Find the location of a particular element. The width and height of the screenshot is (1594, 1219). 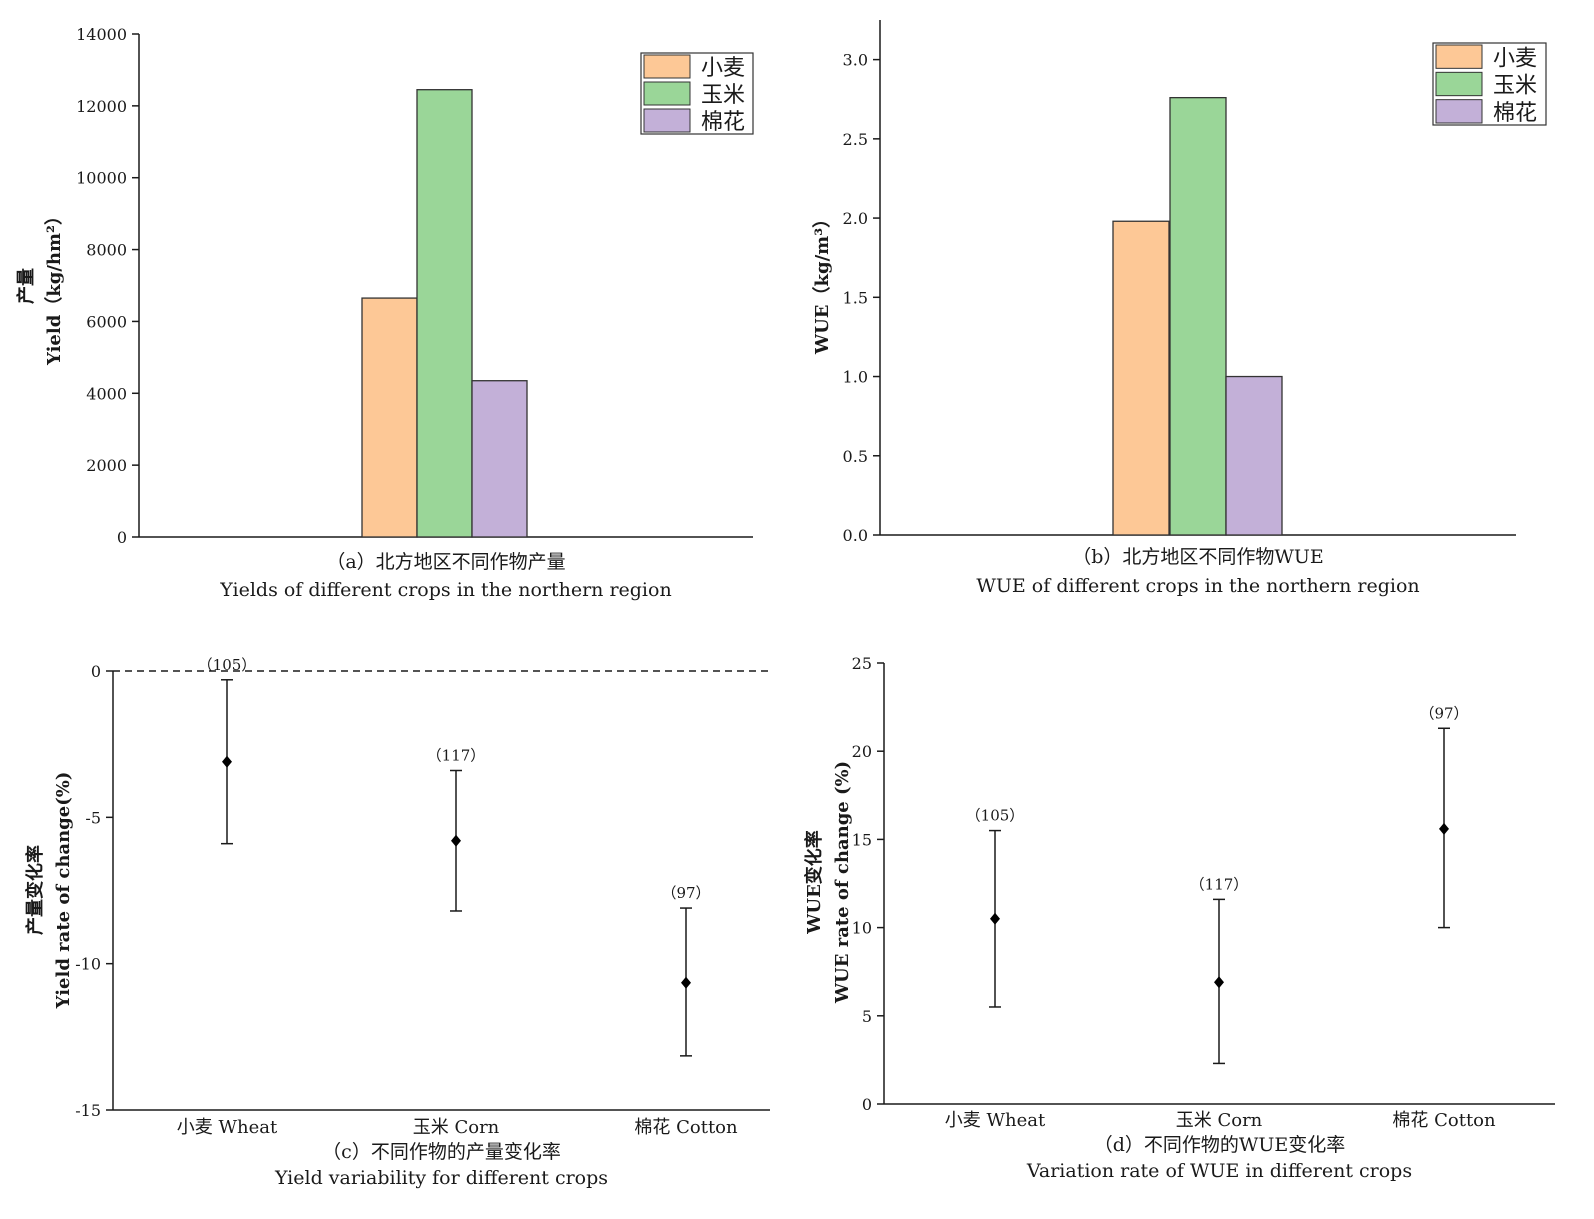

panel-a-y-tick-label: 6000 is located at coordinates (106, 321).